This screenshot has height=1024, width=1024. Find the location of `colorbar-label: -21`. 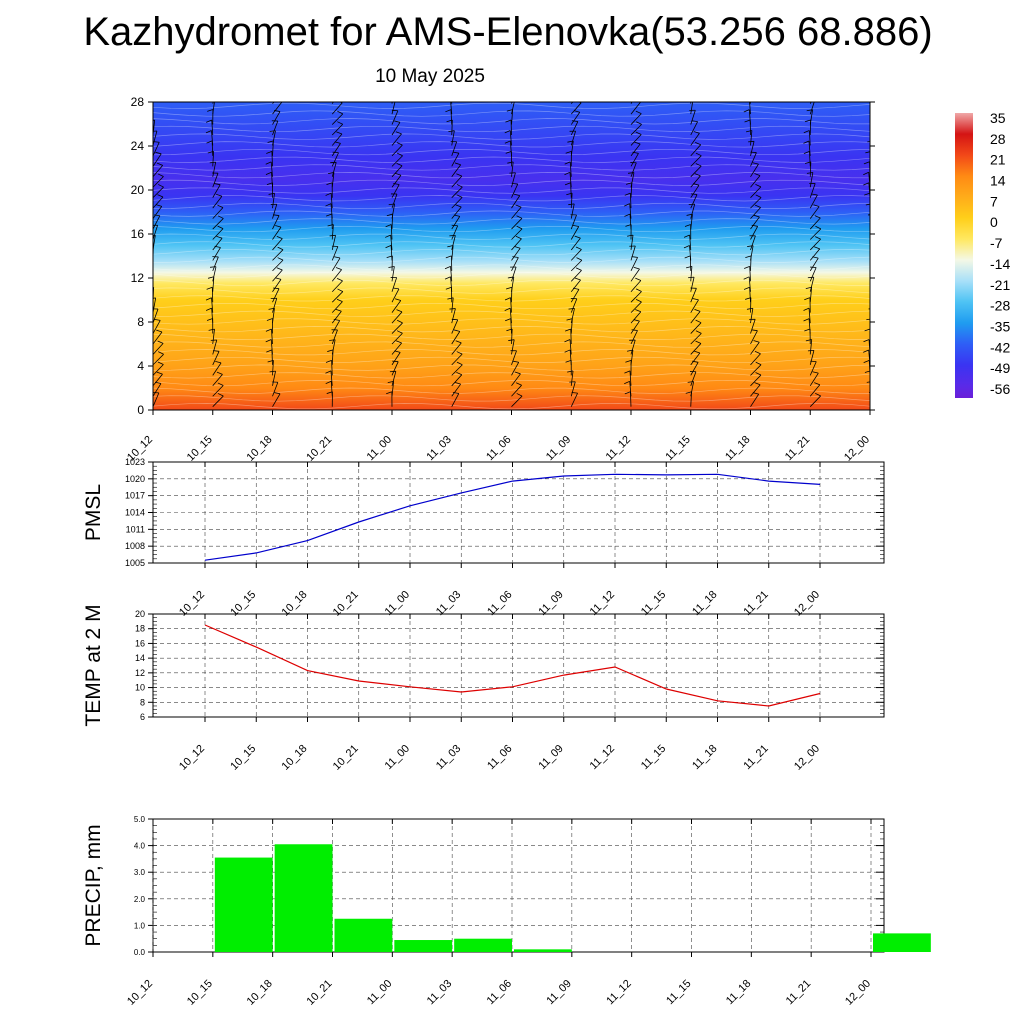

colorbar-label: -21 is located at coordinates (1000, 285).